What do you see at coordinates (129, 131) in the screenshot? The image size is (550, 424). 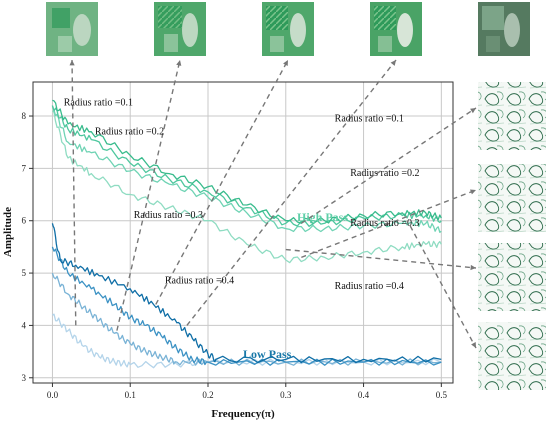 I see `annotation-low-2: Radius ratio =0.2` at bounding box center [129, 131].